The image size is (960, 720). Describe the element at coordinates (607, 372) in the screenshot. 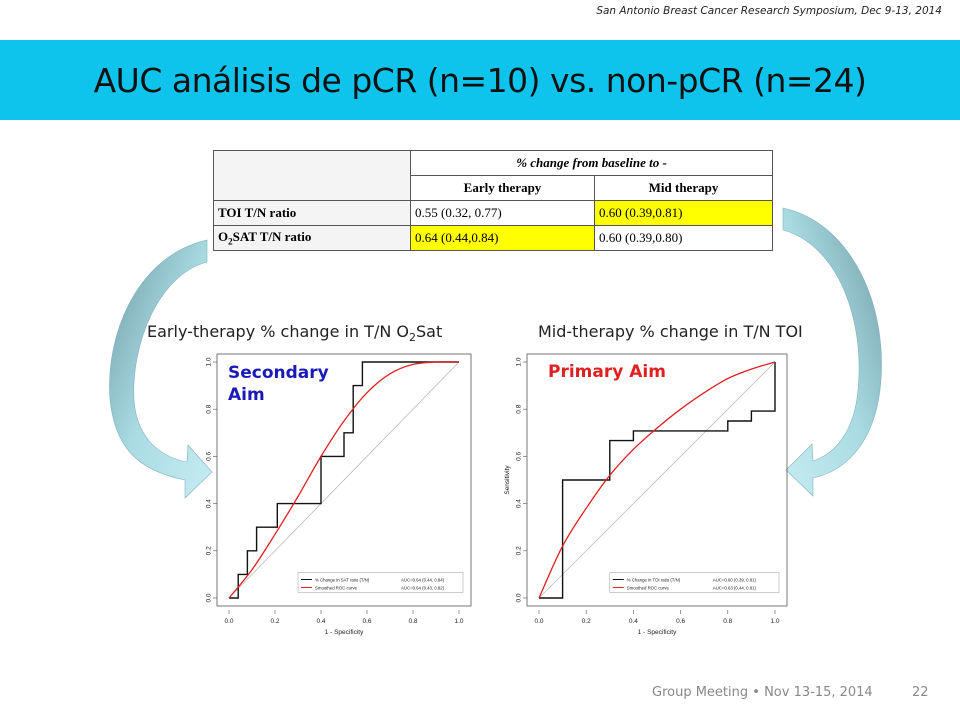

I see `primary-aim-label: Primary Aim` at that location.